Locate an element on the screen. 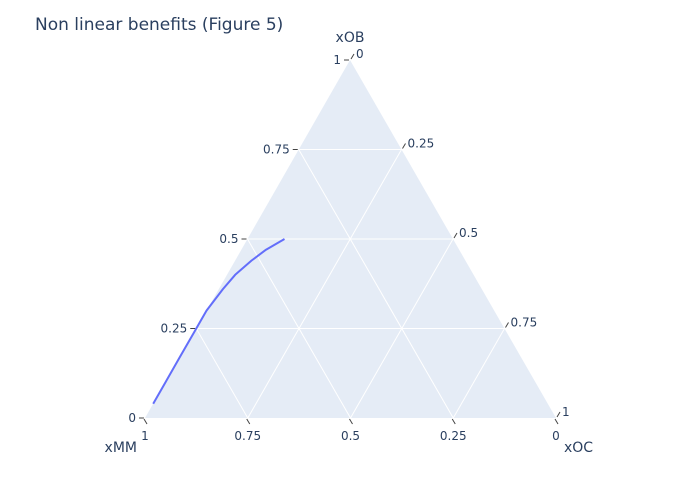 The height and width of the screenshot is (500, 700). tick-label-a: 0 is located at coordinates (132, 418).